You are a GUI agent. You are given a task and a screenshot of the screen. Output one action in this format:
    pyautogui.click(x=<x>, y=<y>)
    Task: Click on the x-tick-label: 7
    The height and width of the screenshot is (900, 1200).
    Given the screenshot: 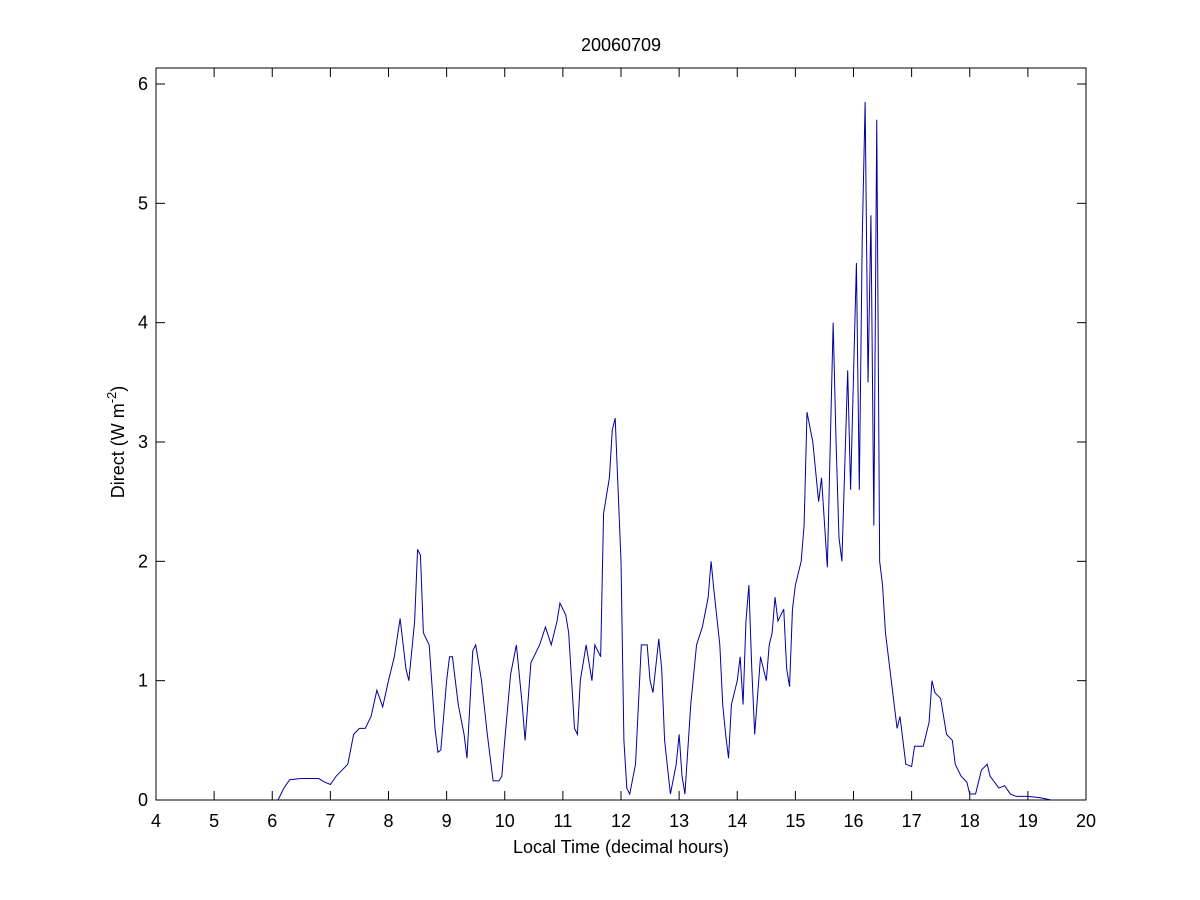 What is the action you would take?
    pyautogui.click(x=330, y=821)
    